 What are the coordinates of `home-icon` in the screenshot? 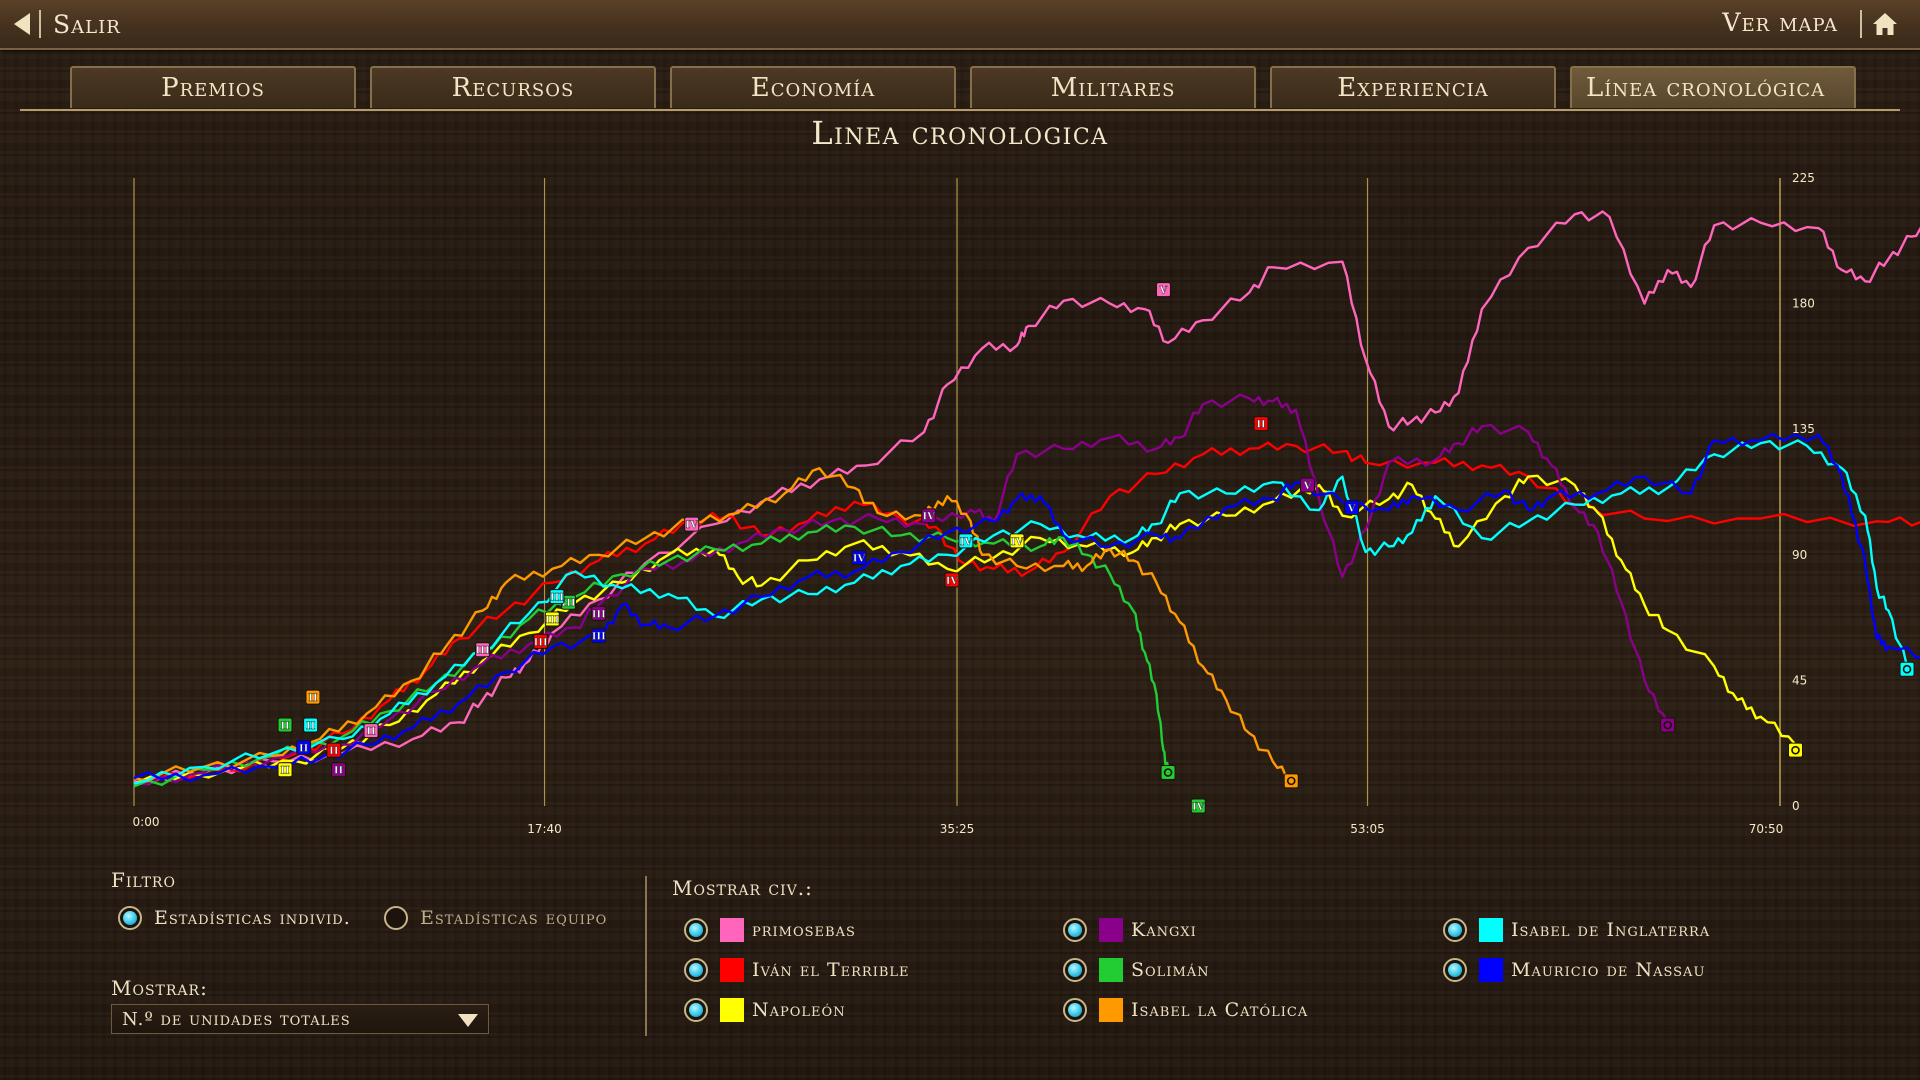 It's located at (1885, 24).